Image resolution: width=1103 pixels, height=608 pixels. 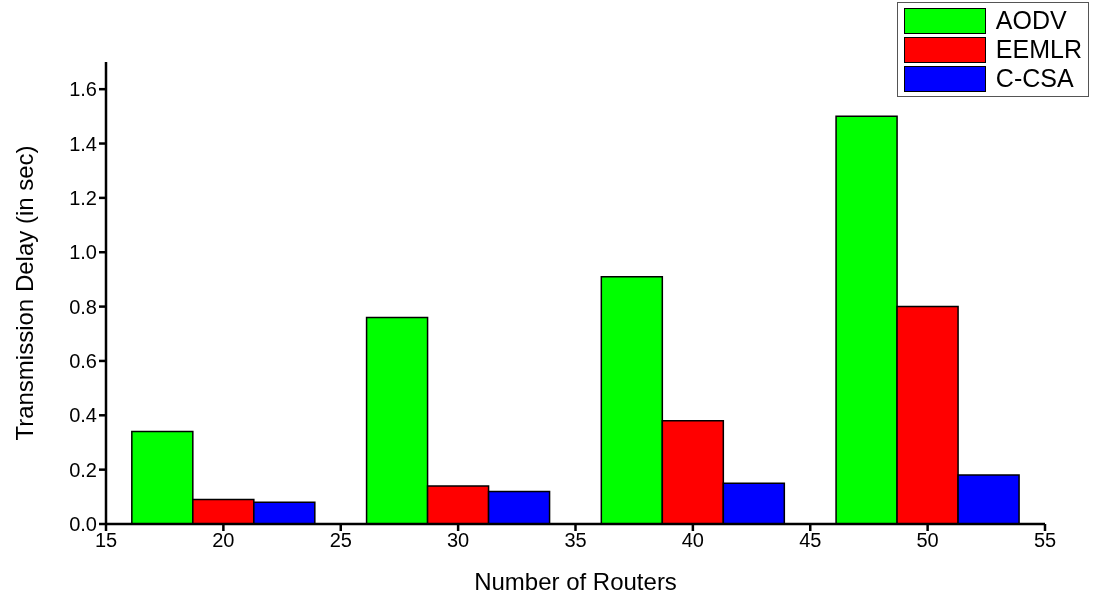 What do you see at coordinates (692, 540) in the screenshot?
I see `x-tick-label: 40` at bounding box center [692, 540].